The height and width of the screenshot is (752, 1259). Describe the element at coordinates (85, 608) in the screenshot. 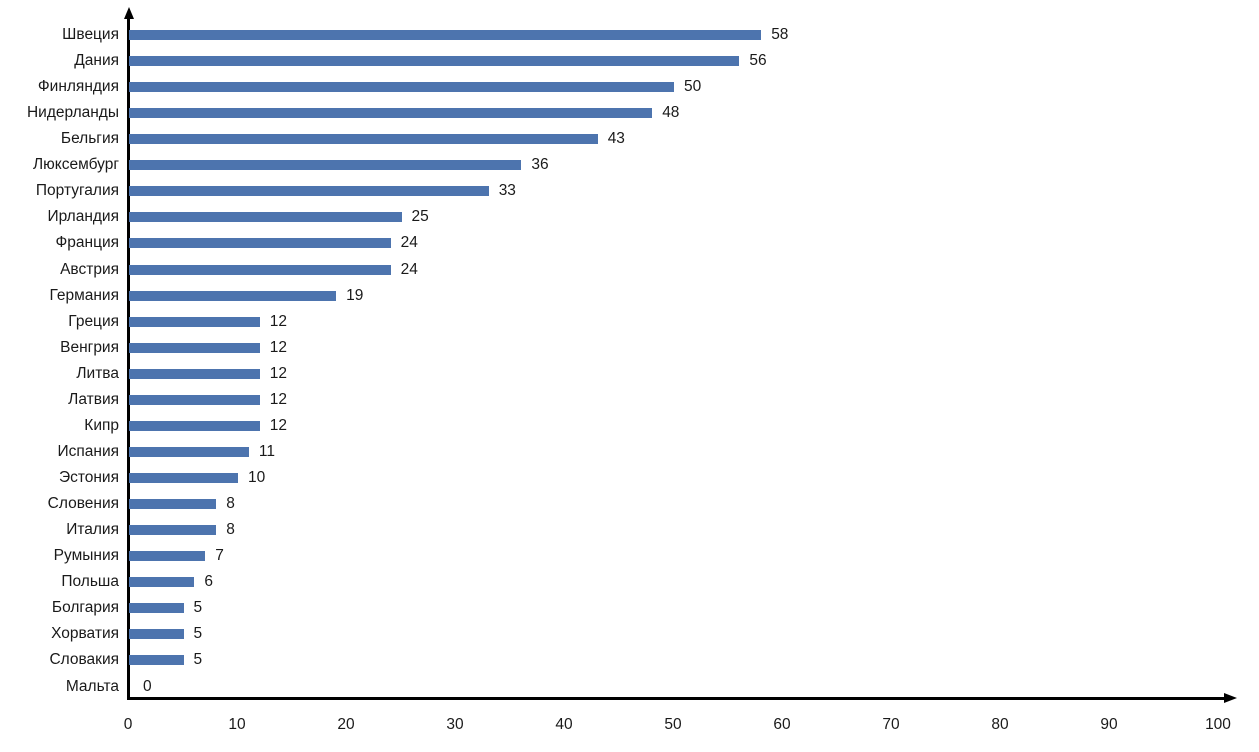

I see `category-label: Болгария` at that location.